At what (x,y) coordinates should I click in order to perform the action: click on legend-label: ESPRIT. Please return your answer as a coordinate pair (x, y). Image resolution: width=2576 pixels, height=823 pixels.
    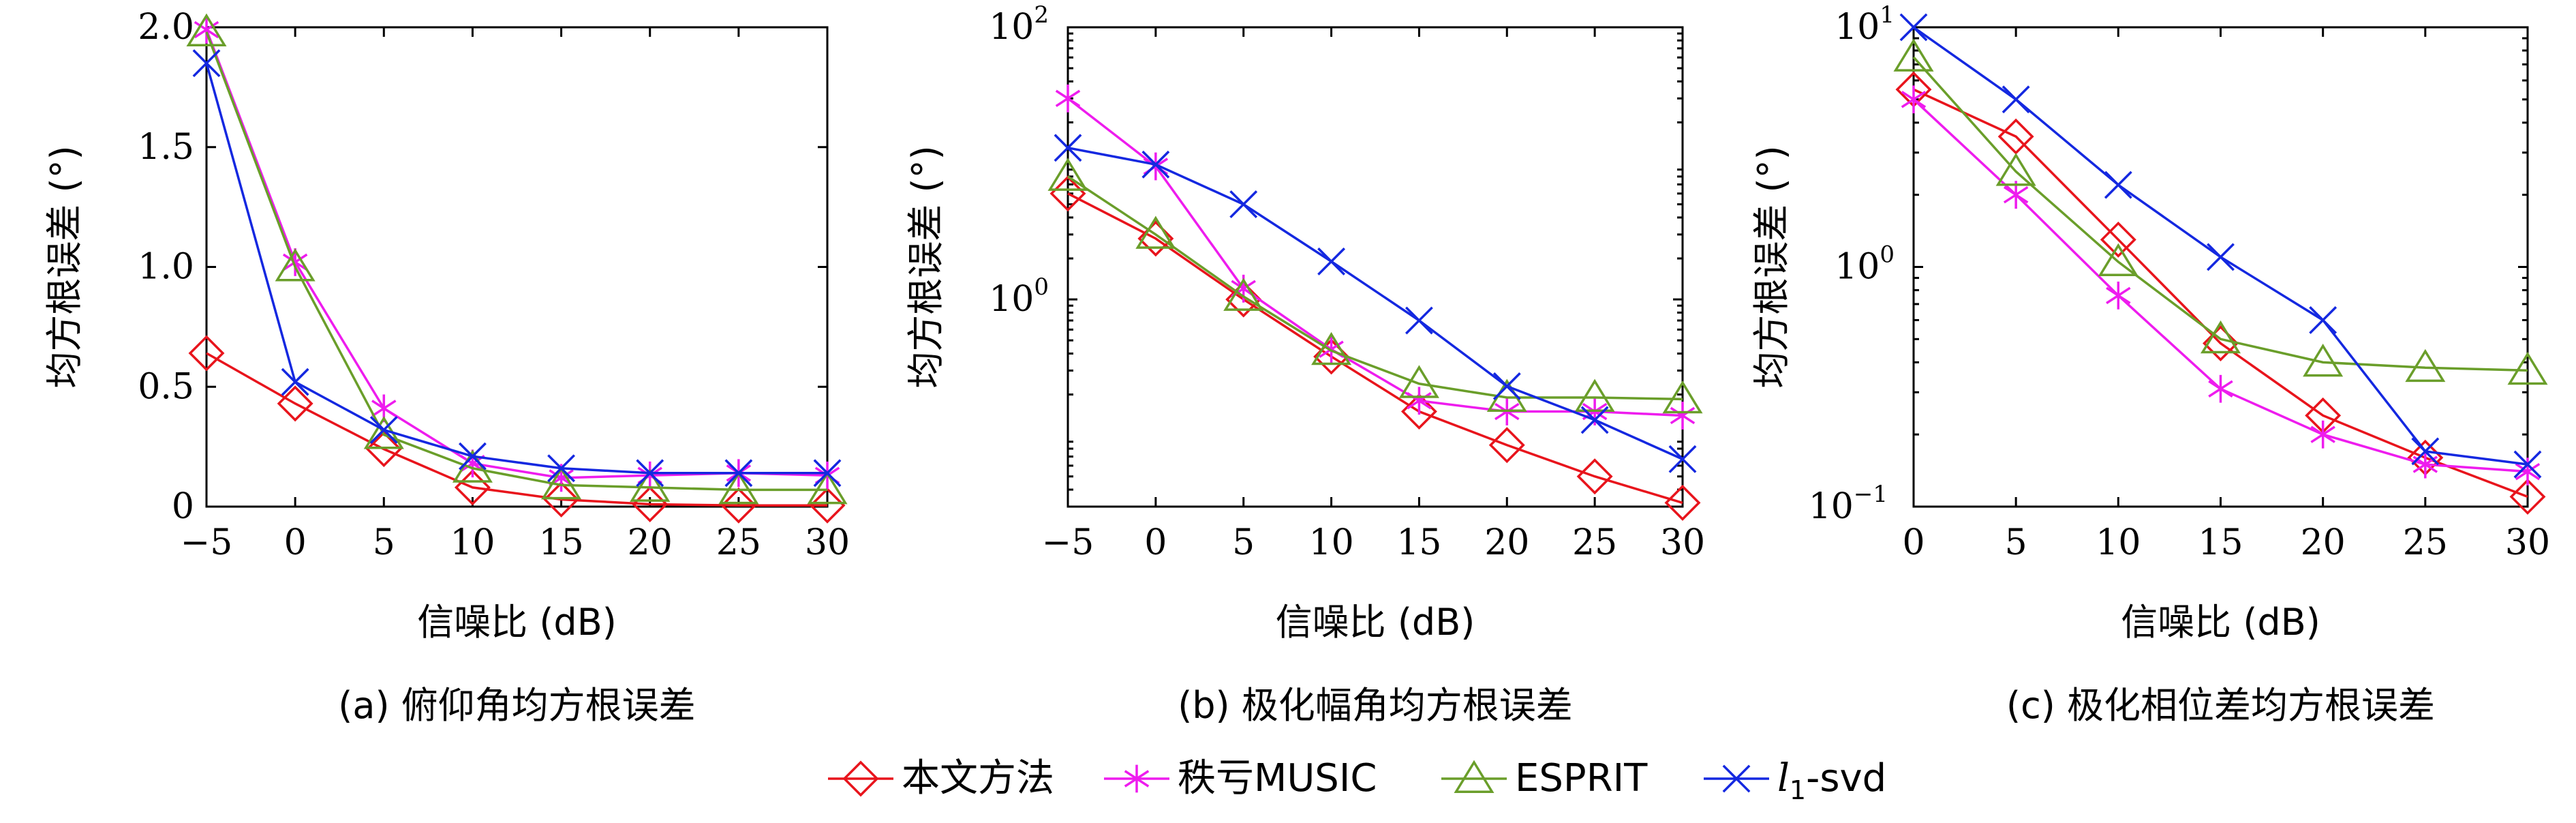
    Looking at the image, I should click on (1581, 778).